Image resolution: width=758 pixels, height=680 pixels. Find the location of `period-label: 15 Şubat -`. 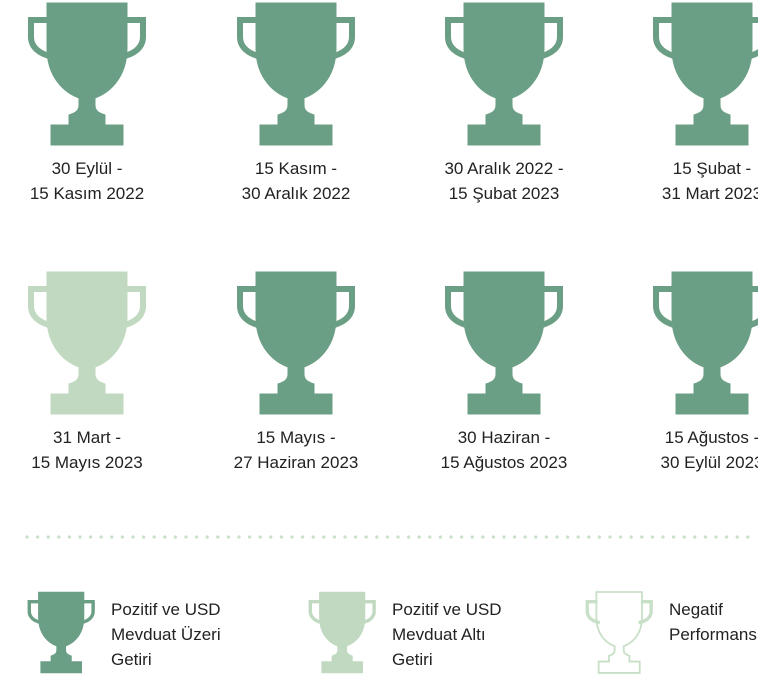

period-label: 15 Şubat - is located at coordinates (712, 168).